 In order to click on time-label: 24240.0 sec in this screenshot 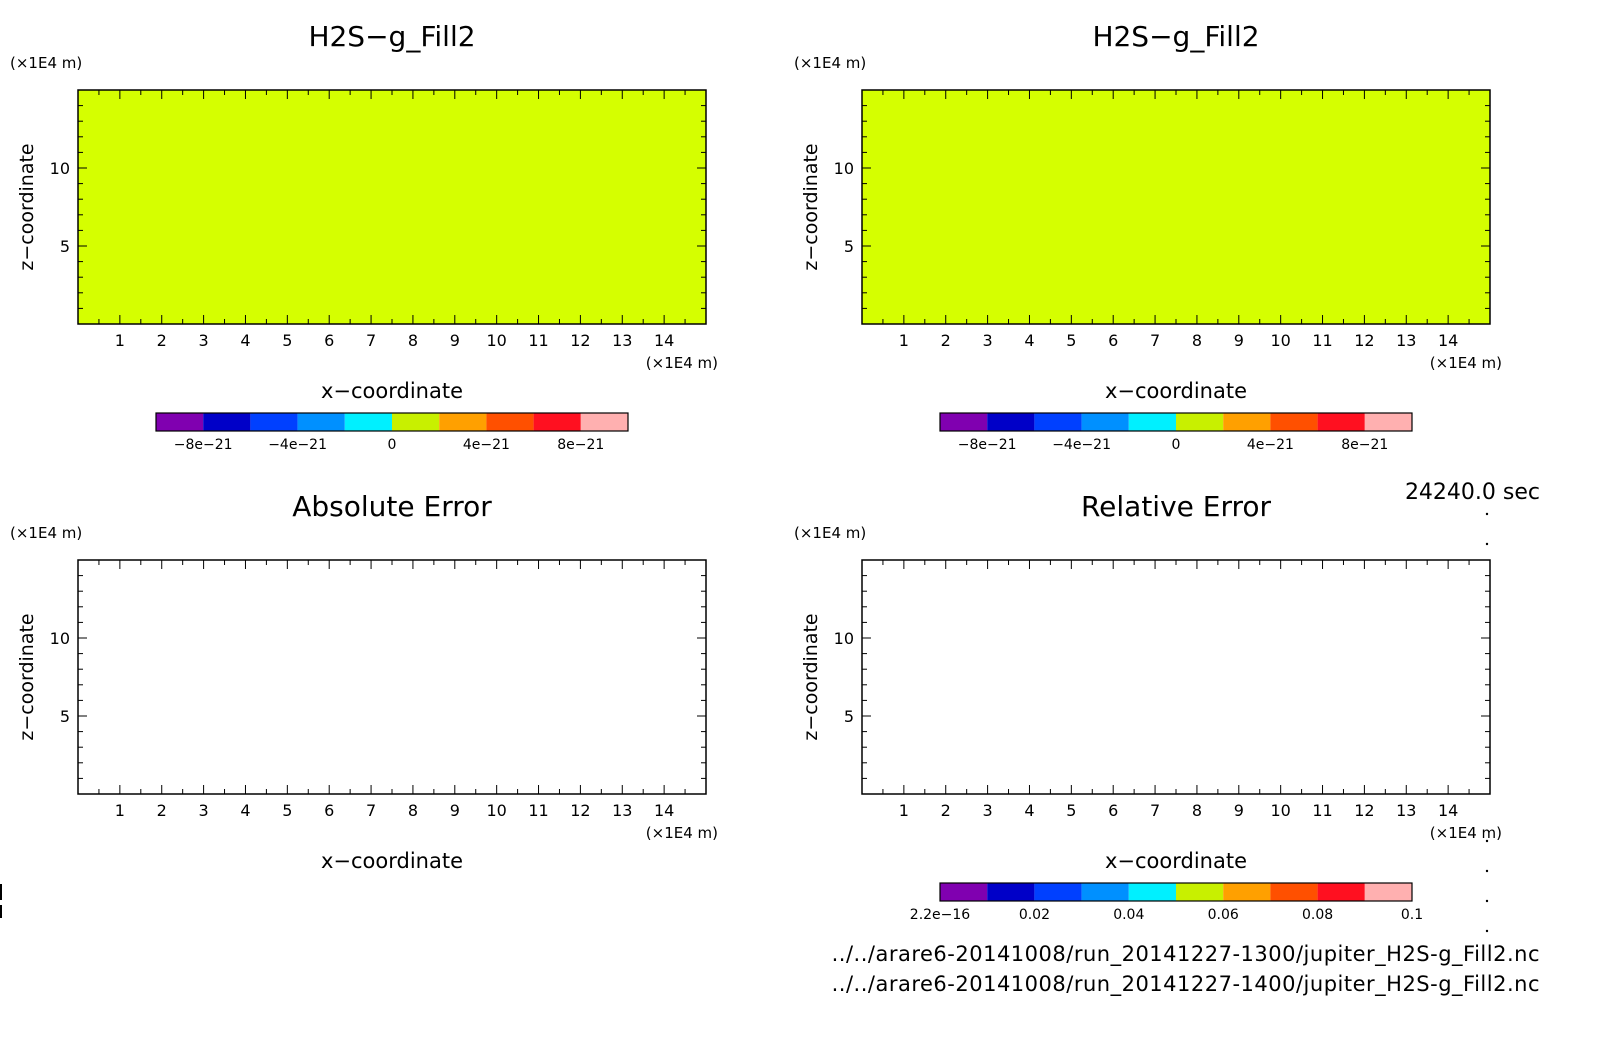, I will do `click(1472, 492)`.